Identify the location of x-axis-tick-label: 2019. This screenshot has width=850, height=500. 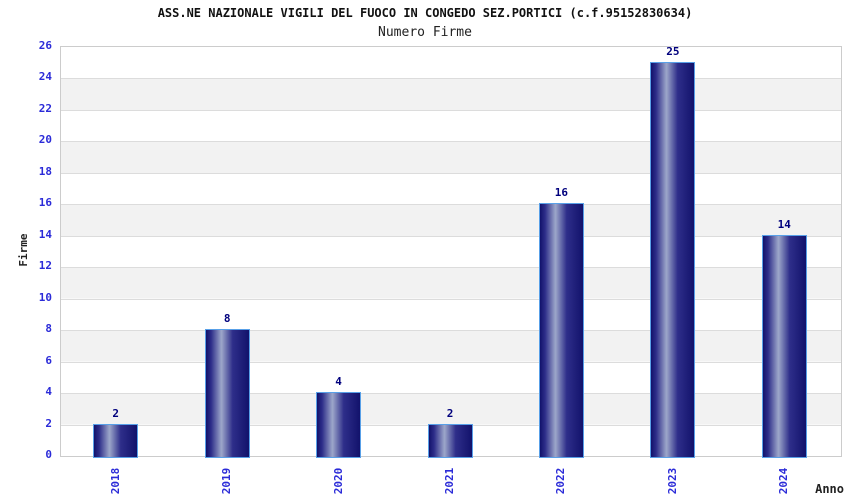
(227, 481).